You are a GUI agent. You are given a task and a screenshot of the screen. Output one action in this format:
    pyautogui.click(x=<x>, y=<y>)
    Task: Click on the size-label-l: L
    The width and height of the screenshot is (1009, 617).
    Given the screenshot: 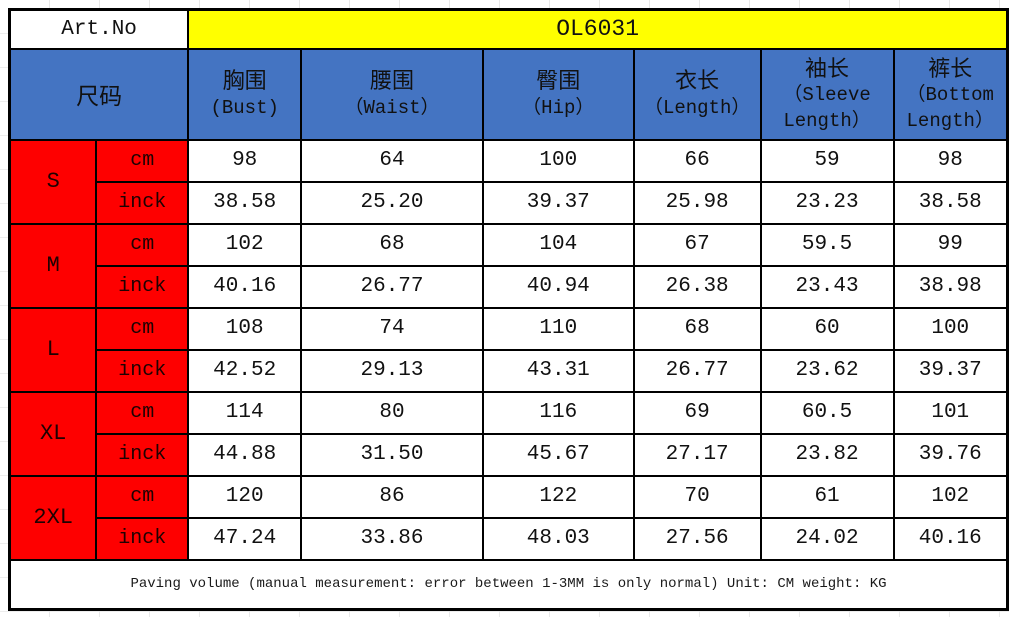 What is the action you would take?
    pyautogui.click(x=53, y=349)
    